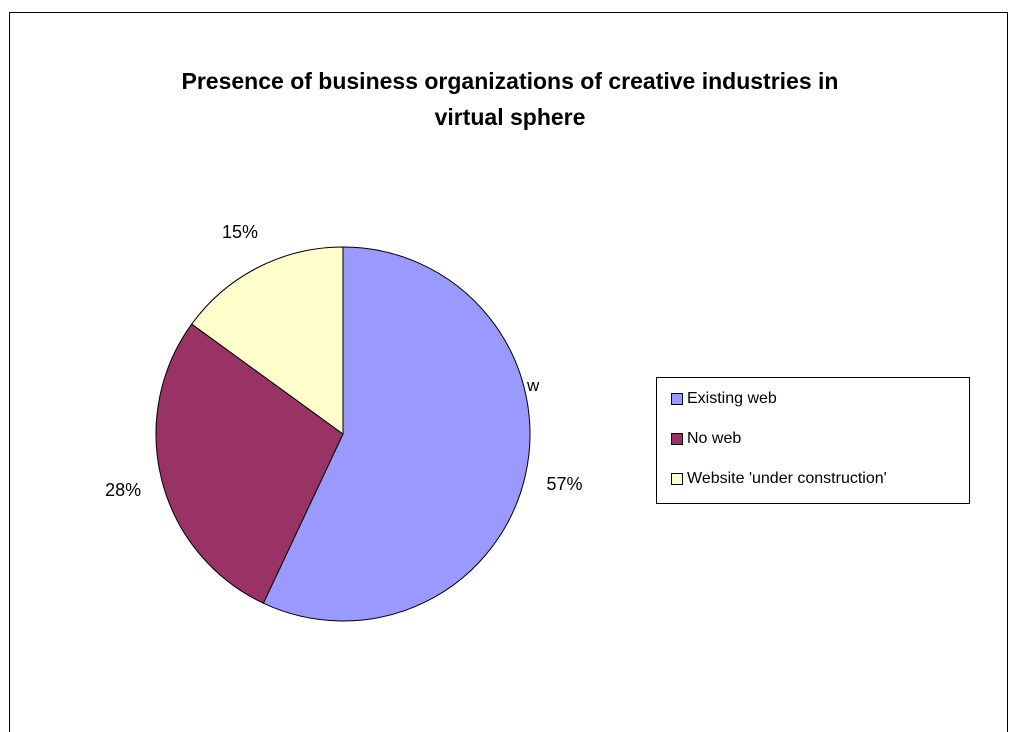 Image resolution: width=1009 pixels, height=732 pixels. Describe the element at coordinates (239, 231) in the screenshot. I see `data-label-under-construction: 15%` at that location.